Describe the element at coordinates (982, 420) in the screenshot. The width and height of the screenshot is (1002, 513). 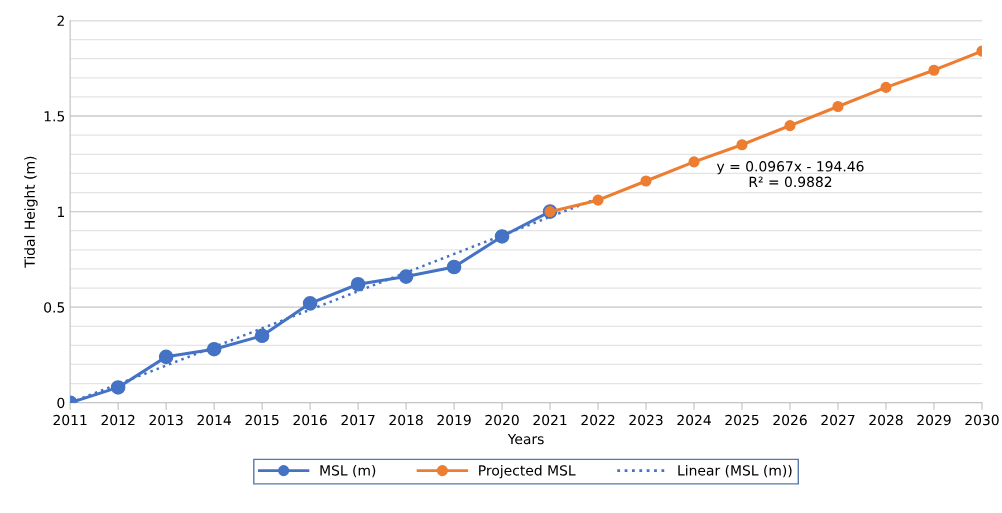
I see `x-tick-label: 2030` at that location.